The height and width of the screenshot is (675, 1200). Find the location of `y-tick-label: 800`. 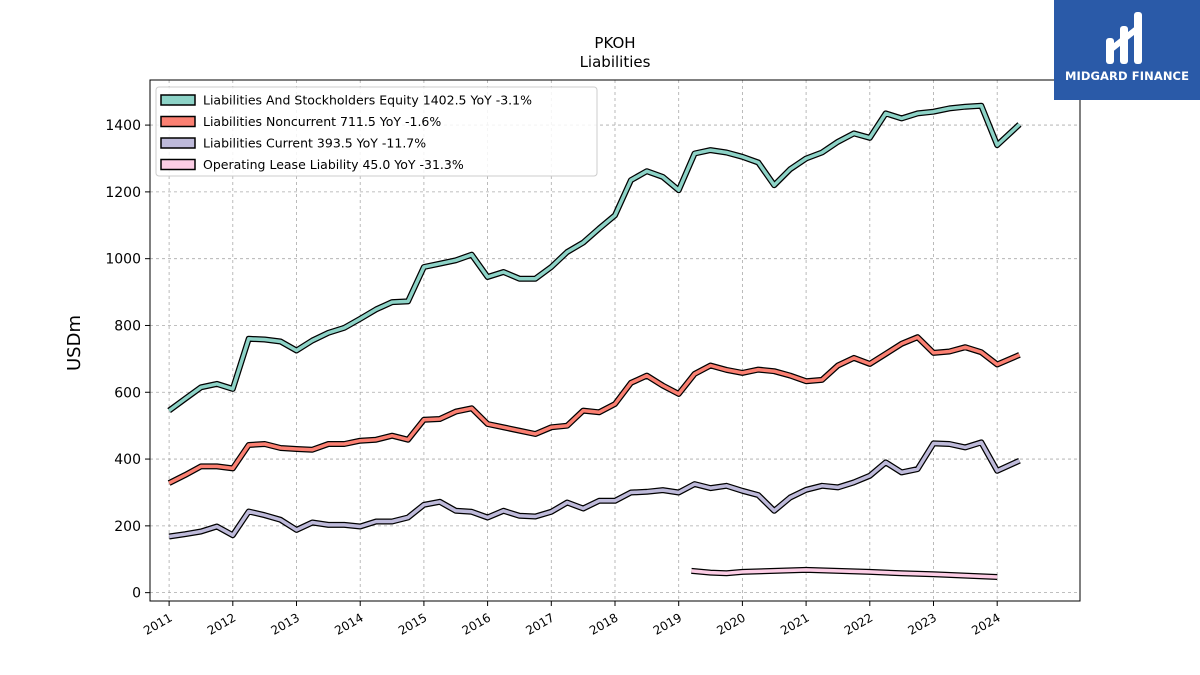

y-tick-label: 800 is located at coordinates (127, 326).